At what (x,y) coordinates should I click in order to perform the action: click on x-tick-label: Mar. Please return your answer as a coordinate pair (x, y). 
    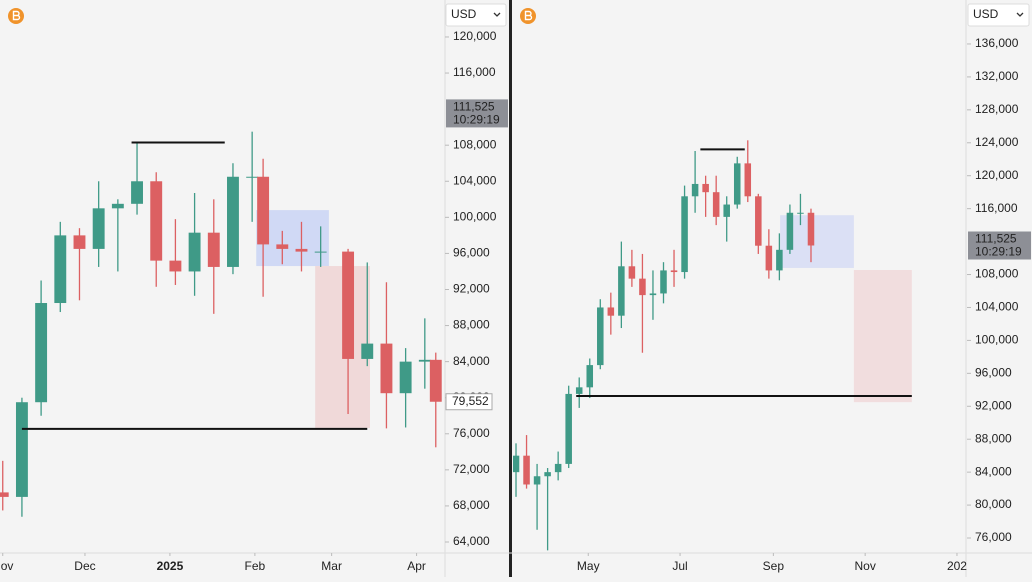
    Looking at the image, I should click on (331, 566).